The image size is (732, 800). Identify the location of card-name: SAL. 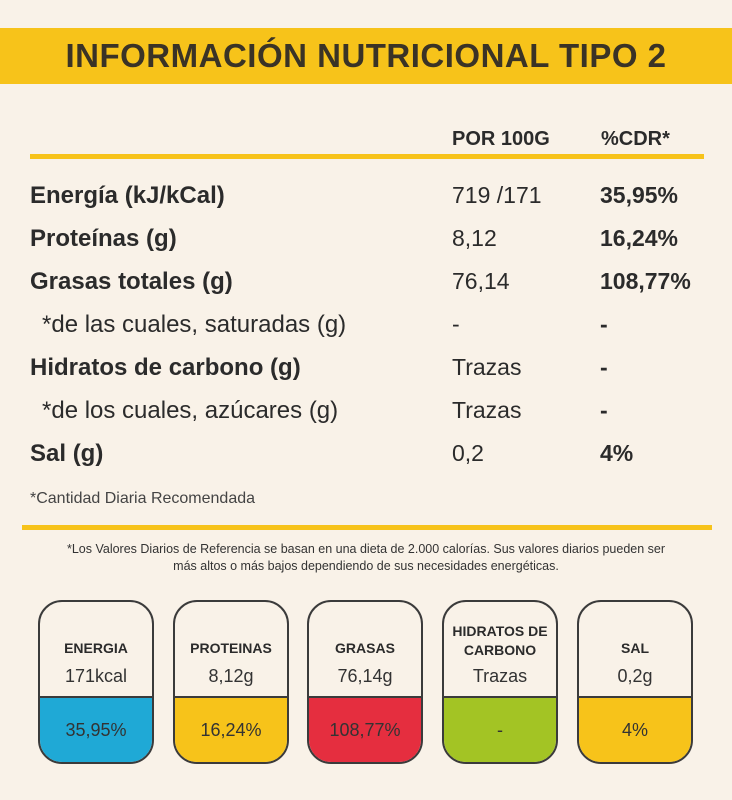
(635, 648).